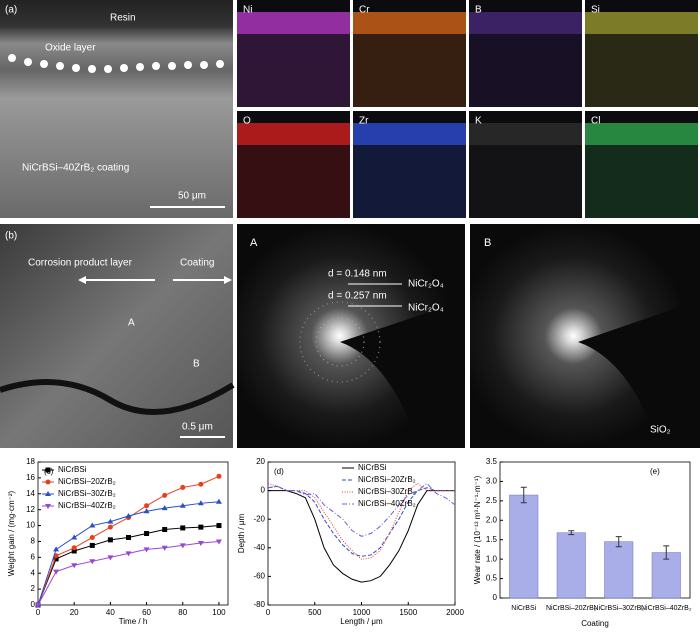 The width and height of the screenshot is (700, 633). What do you see at coordinates (268, 612) in the screenshot?
I see `x-tick-label: 0` at bounding box center [268, 612].